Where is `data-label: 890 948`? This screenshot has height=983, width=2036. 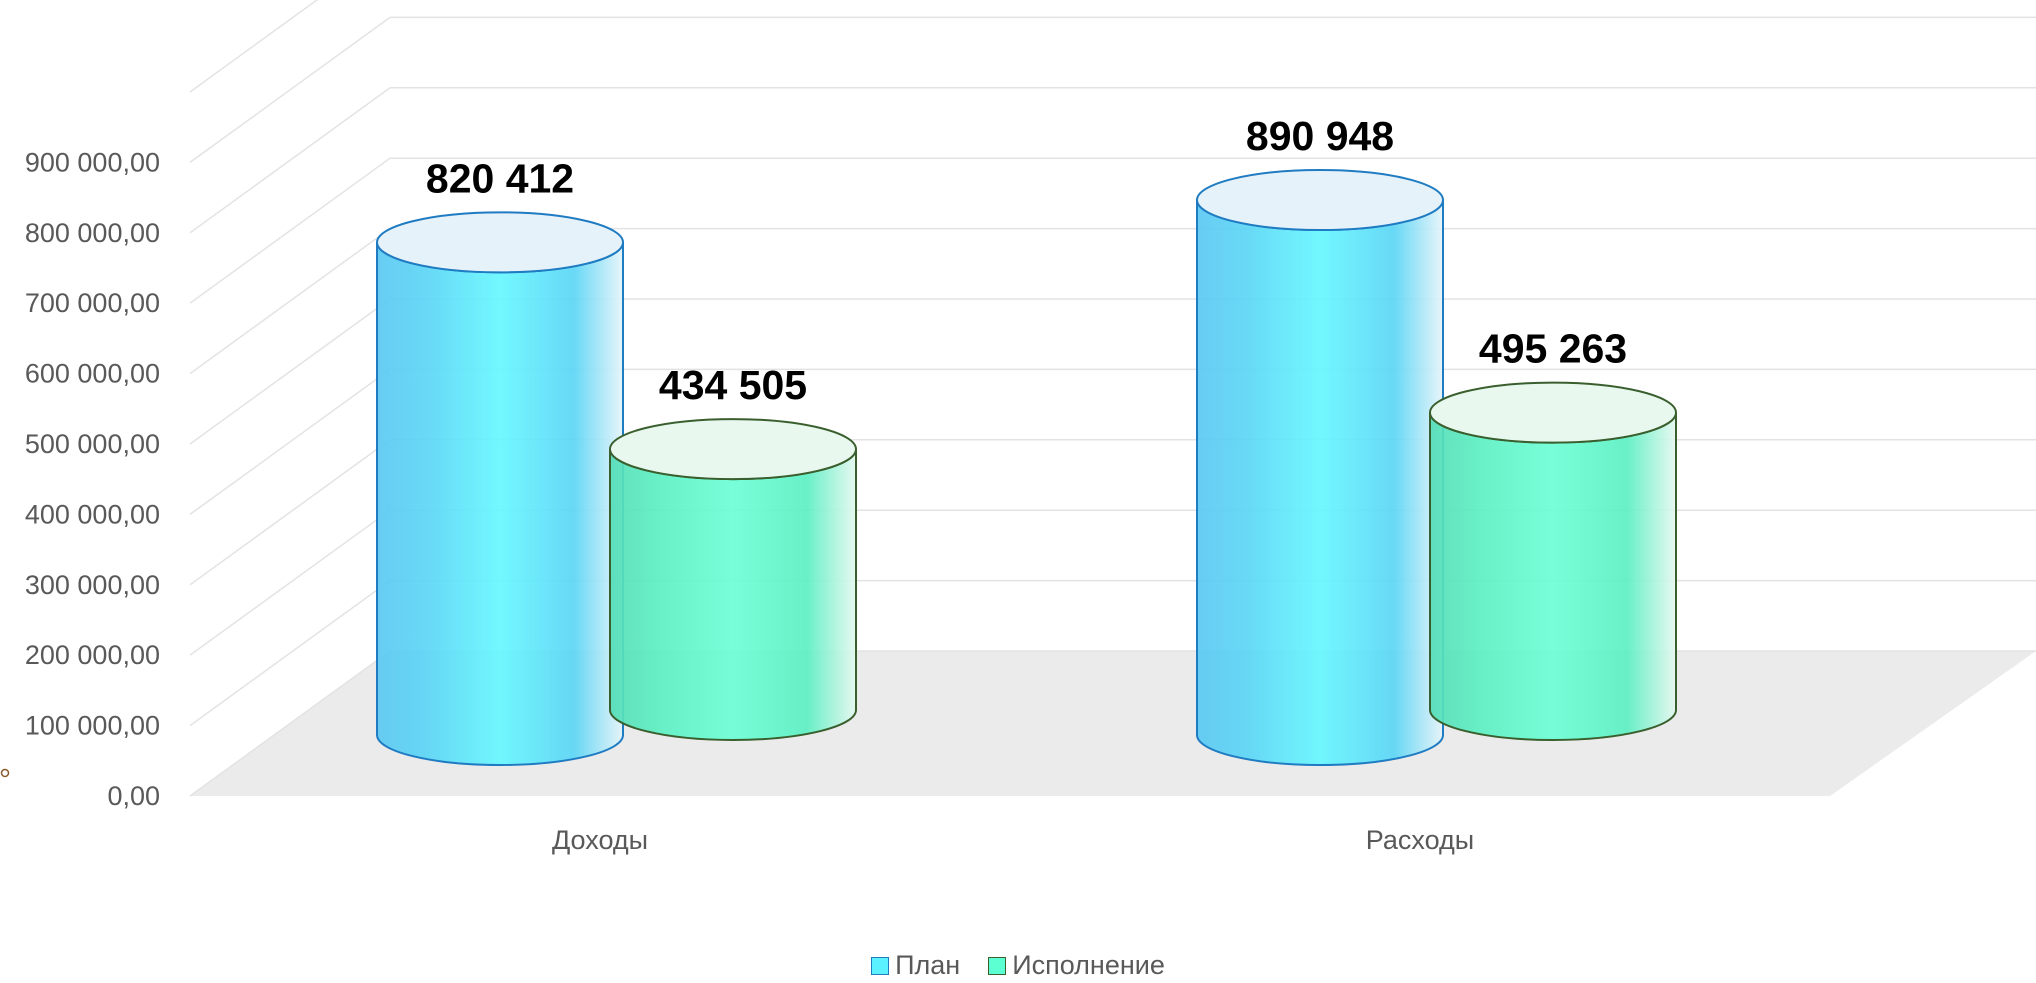
data-label: 890 948 is located at coordinates (1320, 136).